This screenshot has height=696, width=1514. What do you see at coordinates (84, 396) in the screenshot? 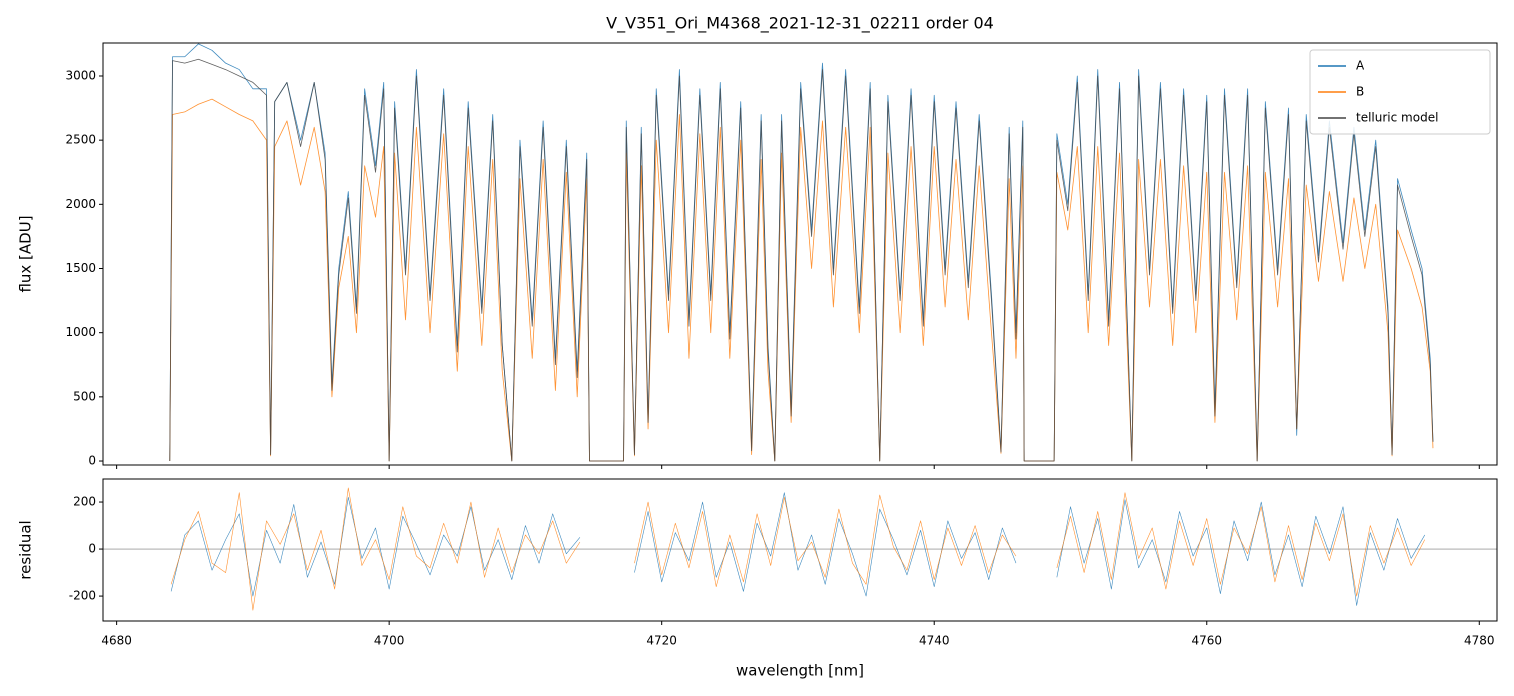
I see `y-tick-label: 500` at bounding box center [84, 396].